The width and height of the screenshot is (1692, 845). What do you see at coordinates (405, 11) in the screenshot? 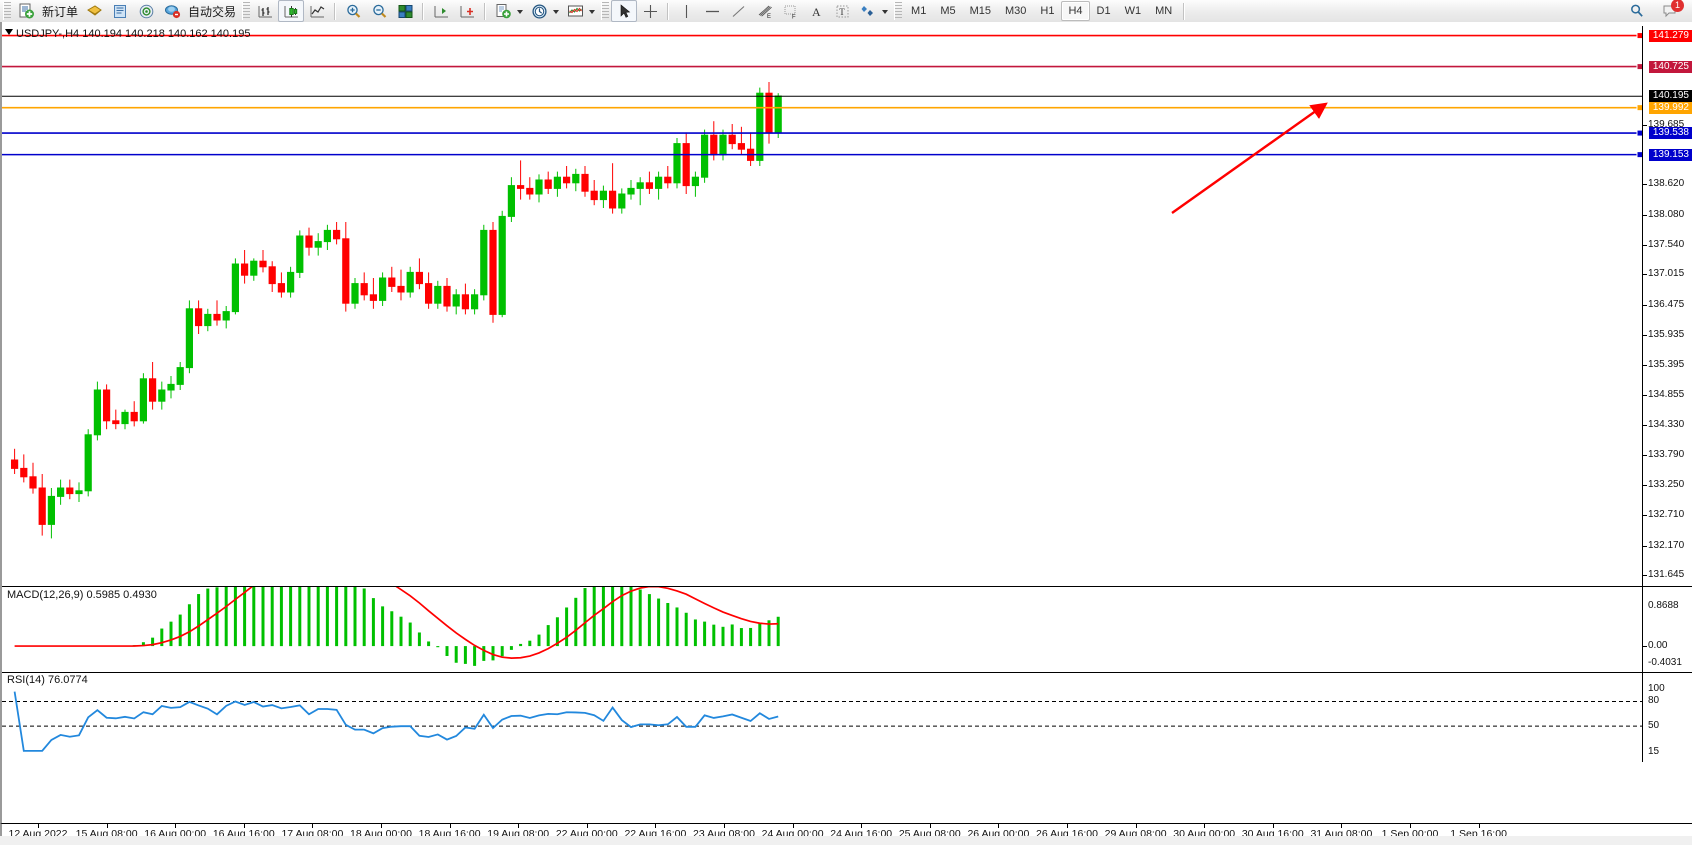
I see `tile-windows-icon` at bounding box center [405, 11].